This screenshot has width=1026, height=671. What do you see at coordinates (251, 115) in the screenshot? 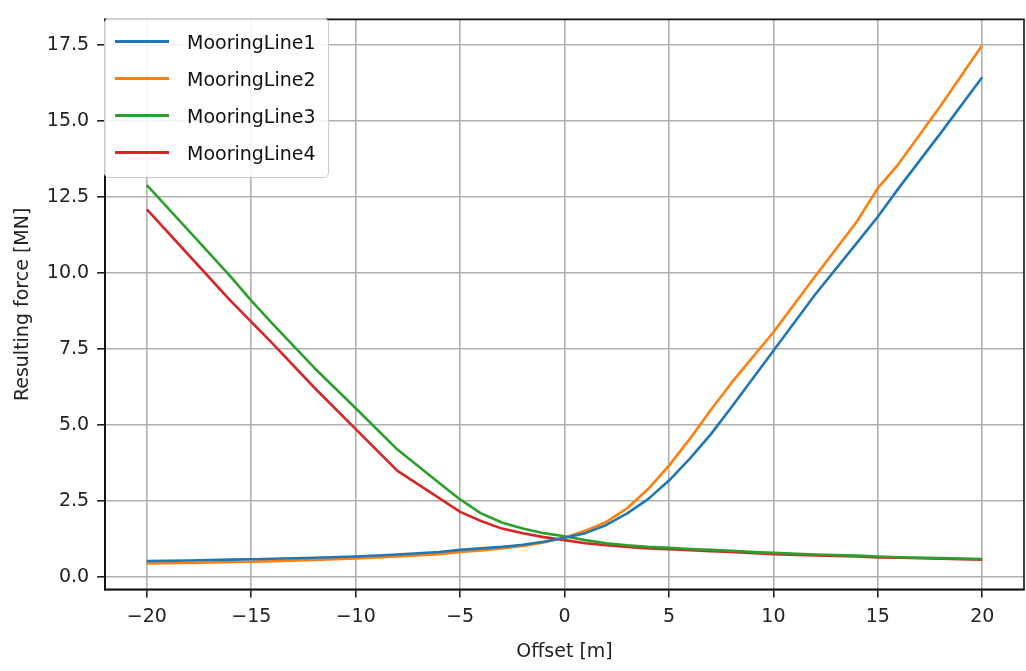
I see `legend-label: MooringLine3` at bounding box center [251, 115].